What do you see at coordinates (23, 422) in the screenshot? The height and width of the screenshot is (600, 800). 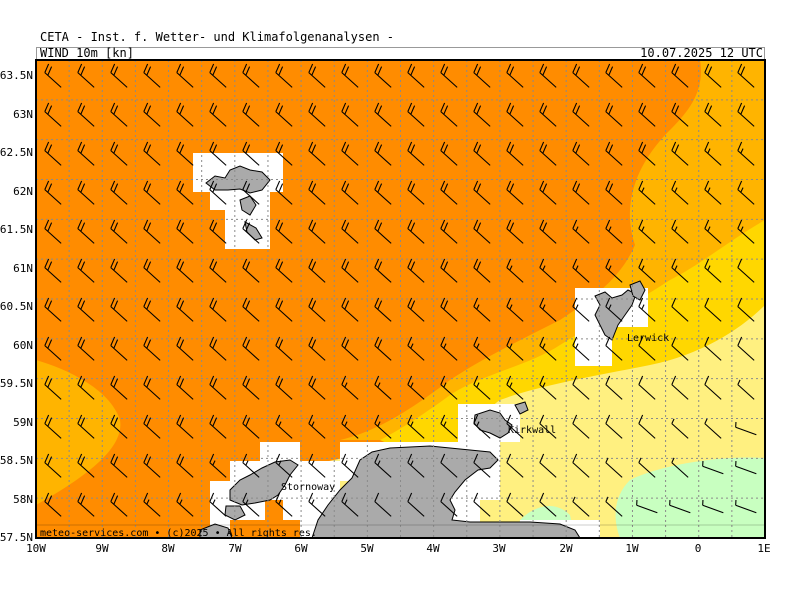 I see `lat-label-59n: 59N` at bounding box center [23, 422].